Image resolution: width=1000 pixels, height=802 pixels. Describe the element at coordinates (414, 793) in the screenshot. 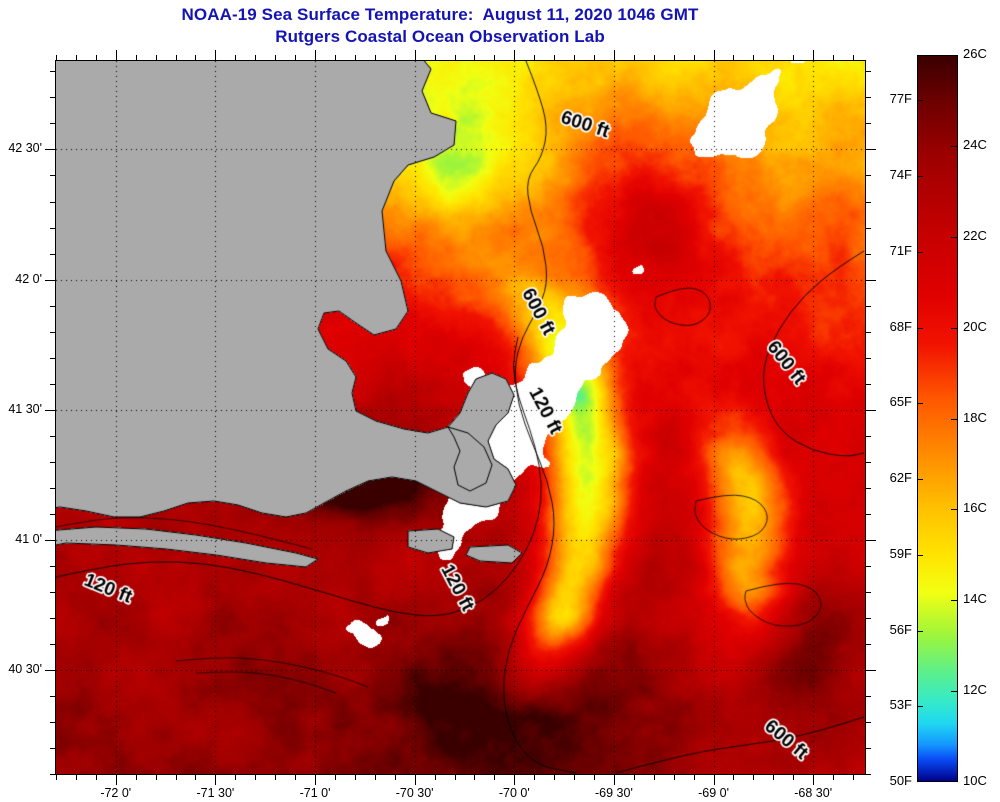

I see `lon-label-3: -70 30'` at that location.